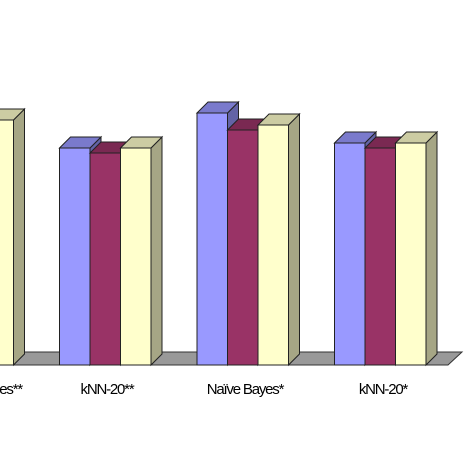 This screenshot has height=474, width=474. I want to click on x-tick-label: Naïve Bayes*, so click(246, 389).